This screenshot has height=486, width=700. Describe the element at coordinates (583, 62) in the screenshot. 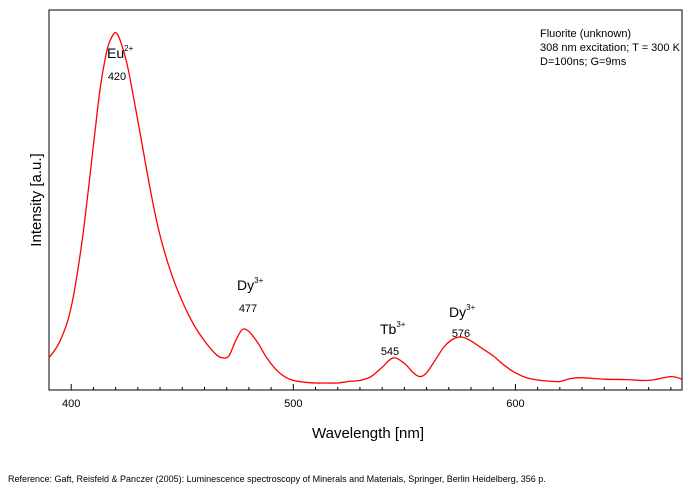

I see `gate-info: D=100ns; G=9ms` at that location.